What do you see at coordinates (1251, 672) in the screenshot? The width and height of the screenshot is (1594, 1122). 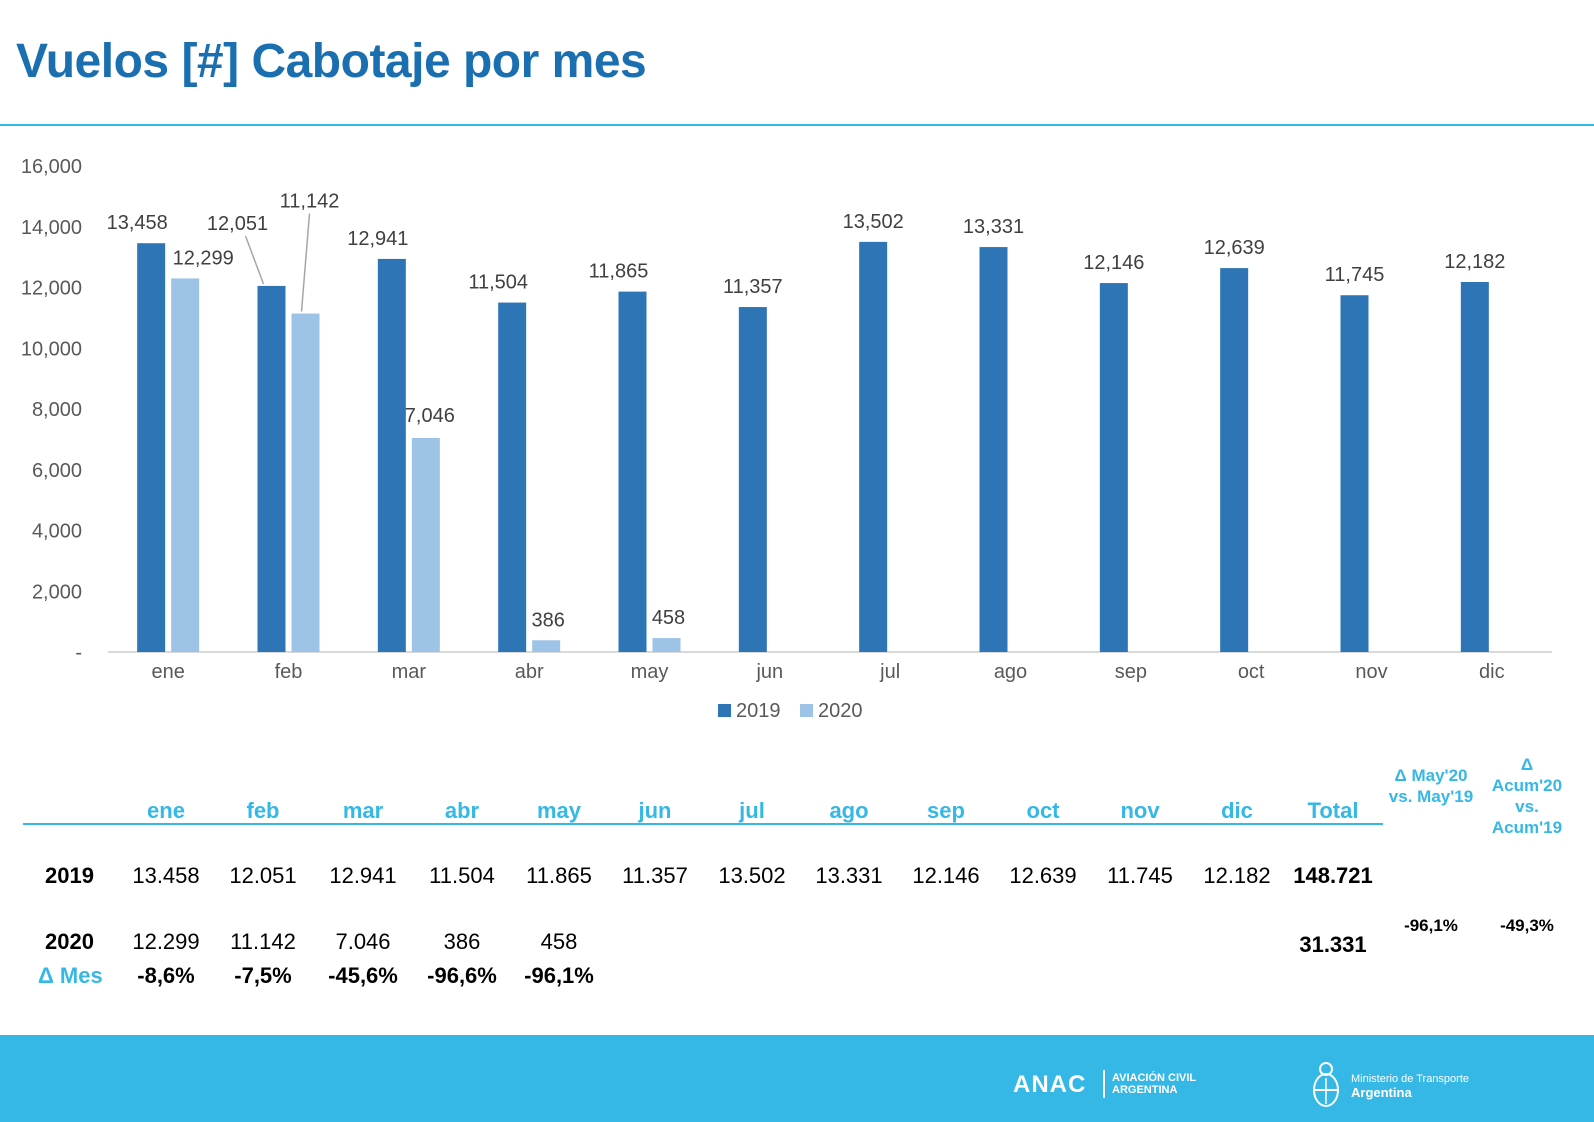 I see `x-tick-label-oct: oct` at bounding box center [1251, 672].